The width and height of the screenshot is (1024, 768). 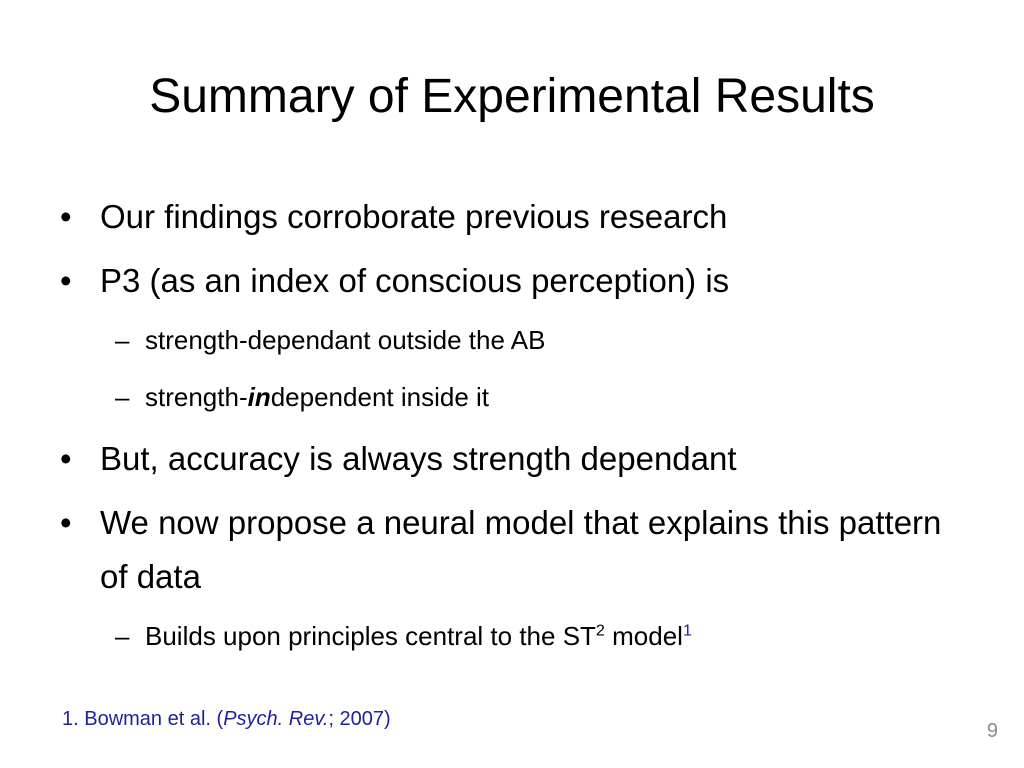 What do you see at coordinates (643, 636) in the screenshot?
I see `text-run: model` at bounding box center [643, 636].